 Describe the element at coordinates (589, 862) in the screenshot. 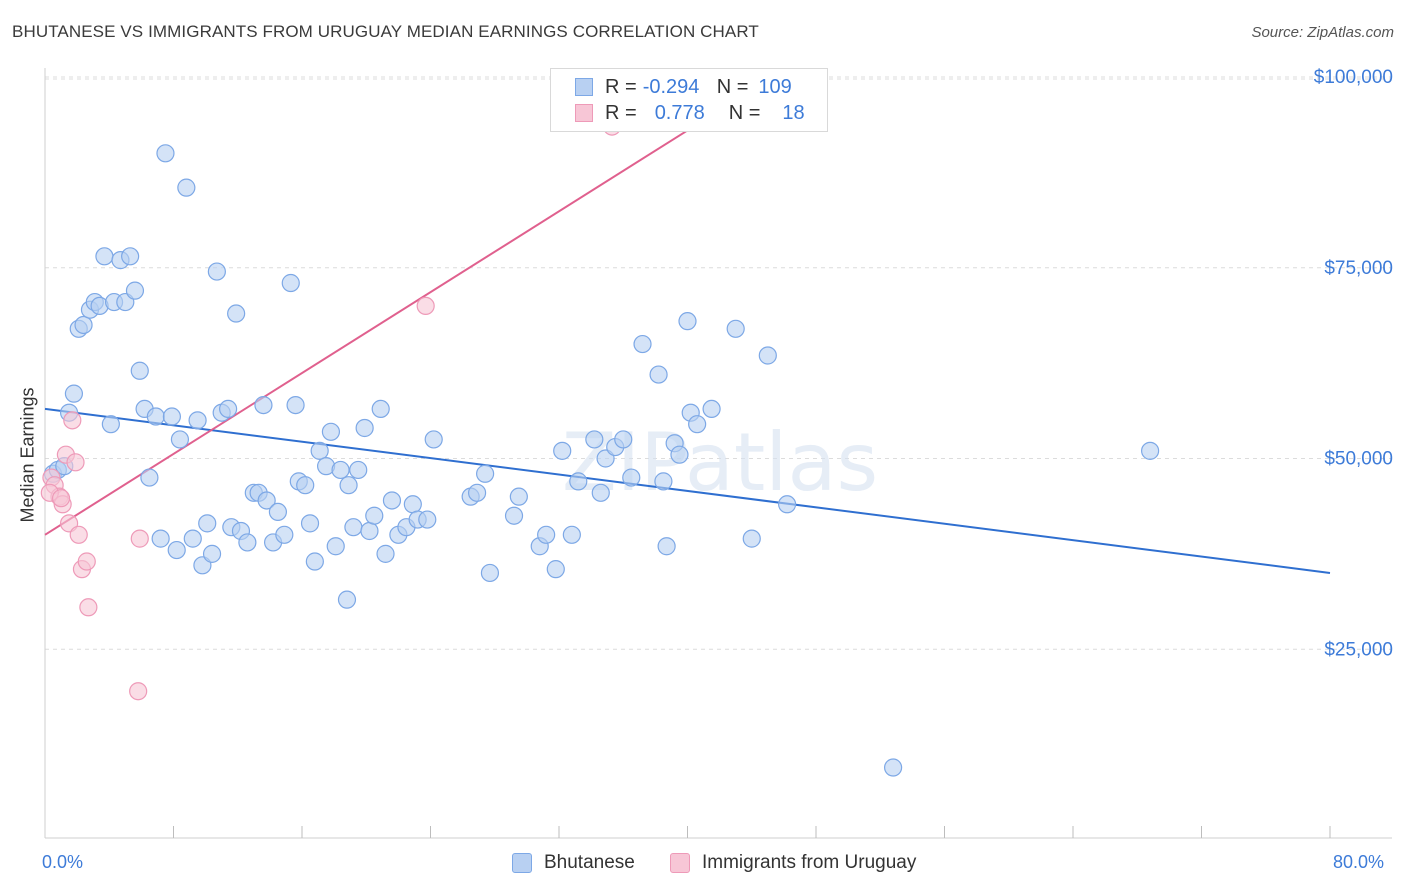

I see `legend-label-bhutanese: Bhutanese` at that location.